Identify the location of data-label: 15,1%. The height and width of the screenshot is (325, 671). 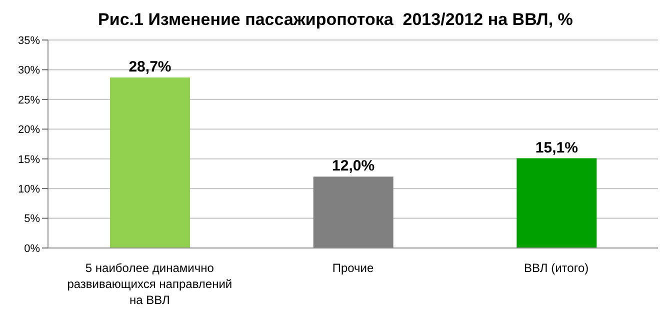
(556, 147).